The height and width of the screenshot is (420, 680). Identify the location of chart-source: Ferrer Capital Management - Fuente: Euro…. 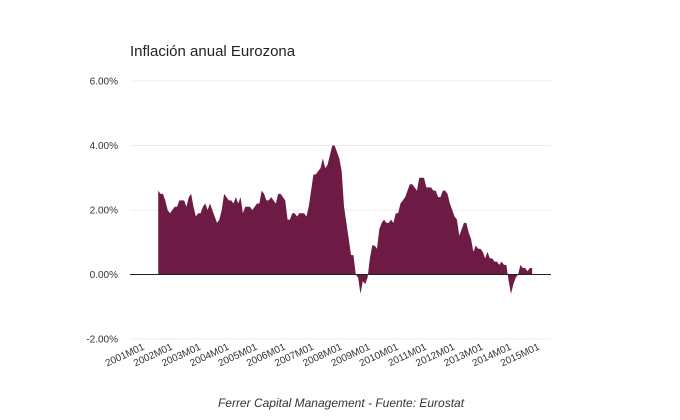
(341, 403).